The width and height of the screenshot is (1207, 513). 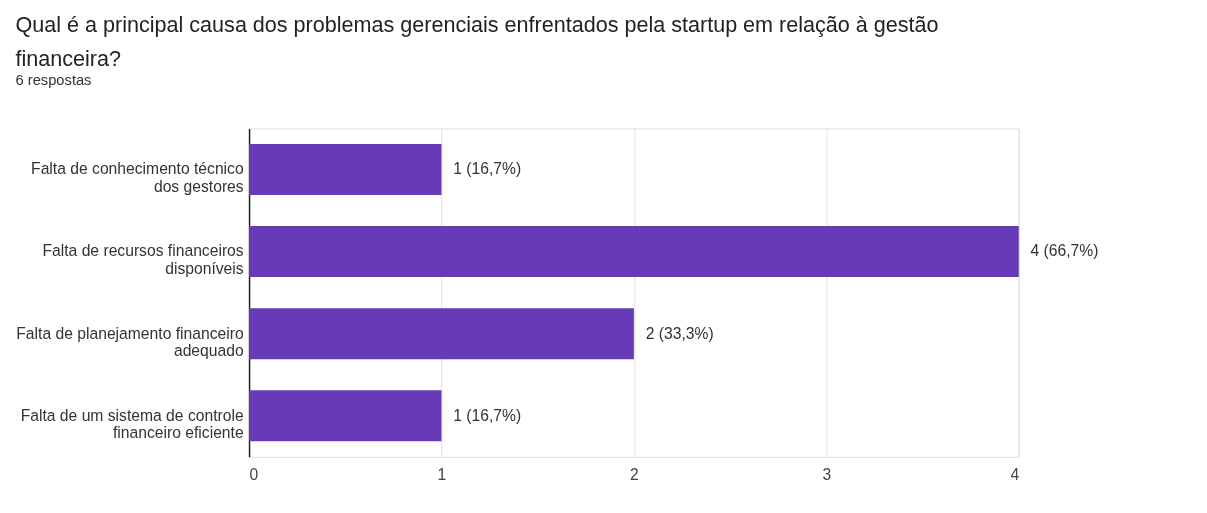 I want to click on y-tick-label: Falta de recursos financeiros disponíveis, so click(x=143, y=260).